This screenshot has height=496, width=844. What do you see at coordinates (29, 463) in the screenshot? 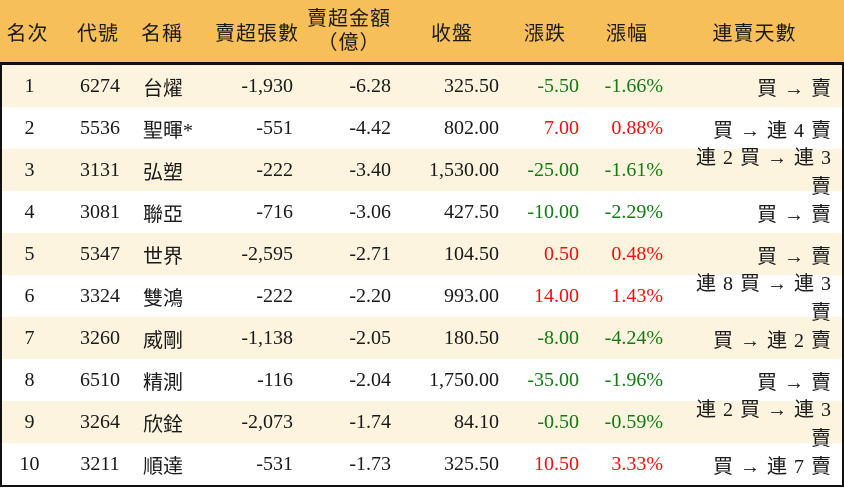
I see `cell-rank: 10` at bounding box center [29, 463].